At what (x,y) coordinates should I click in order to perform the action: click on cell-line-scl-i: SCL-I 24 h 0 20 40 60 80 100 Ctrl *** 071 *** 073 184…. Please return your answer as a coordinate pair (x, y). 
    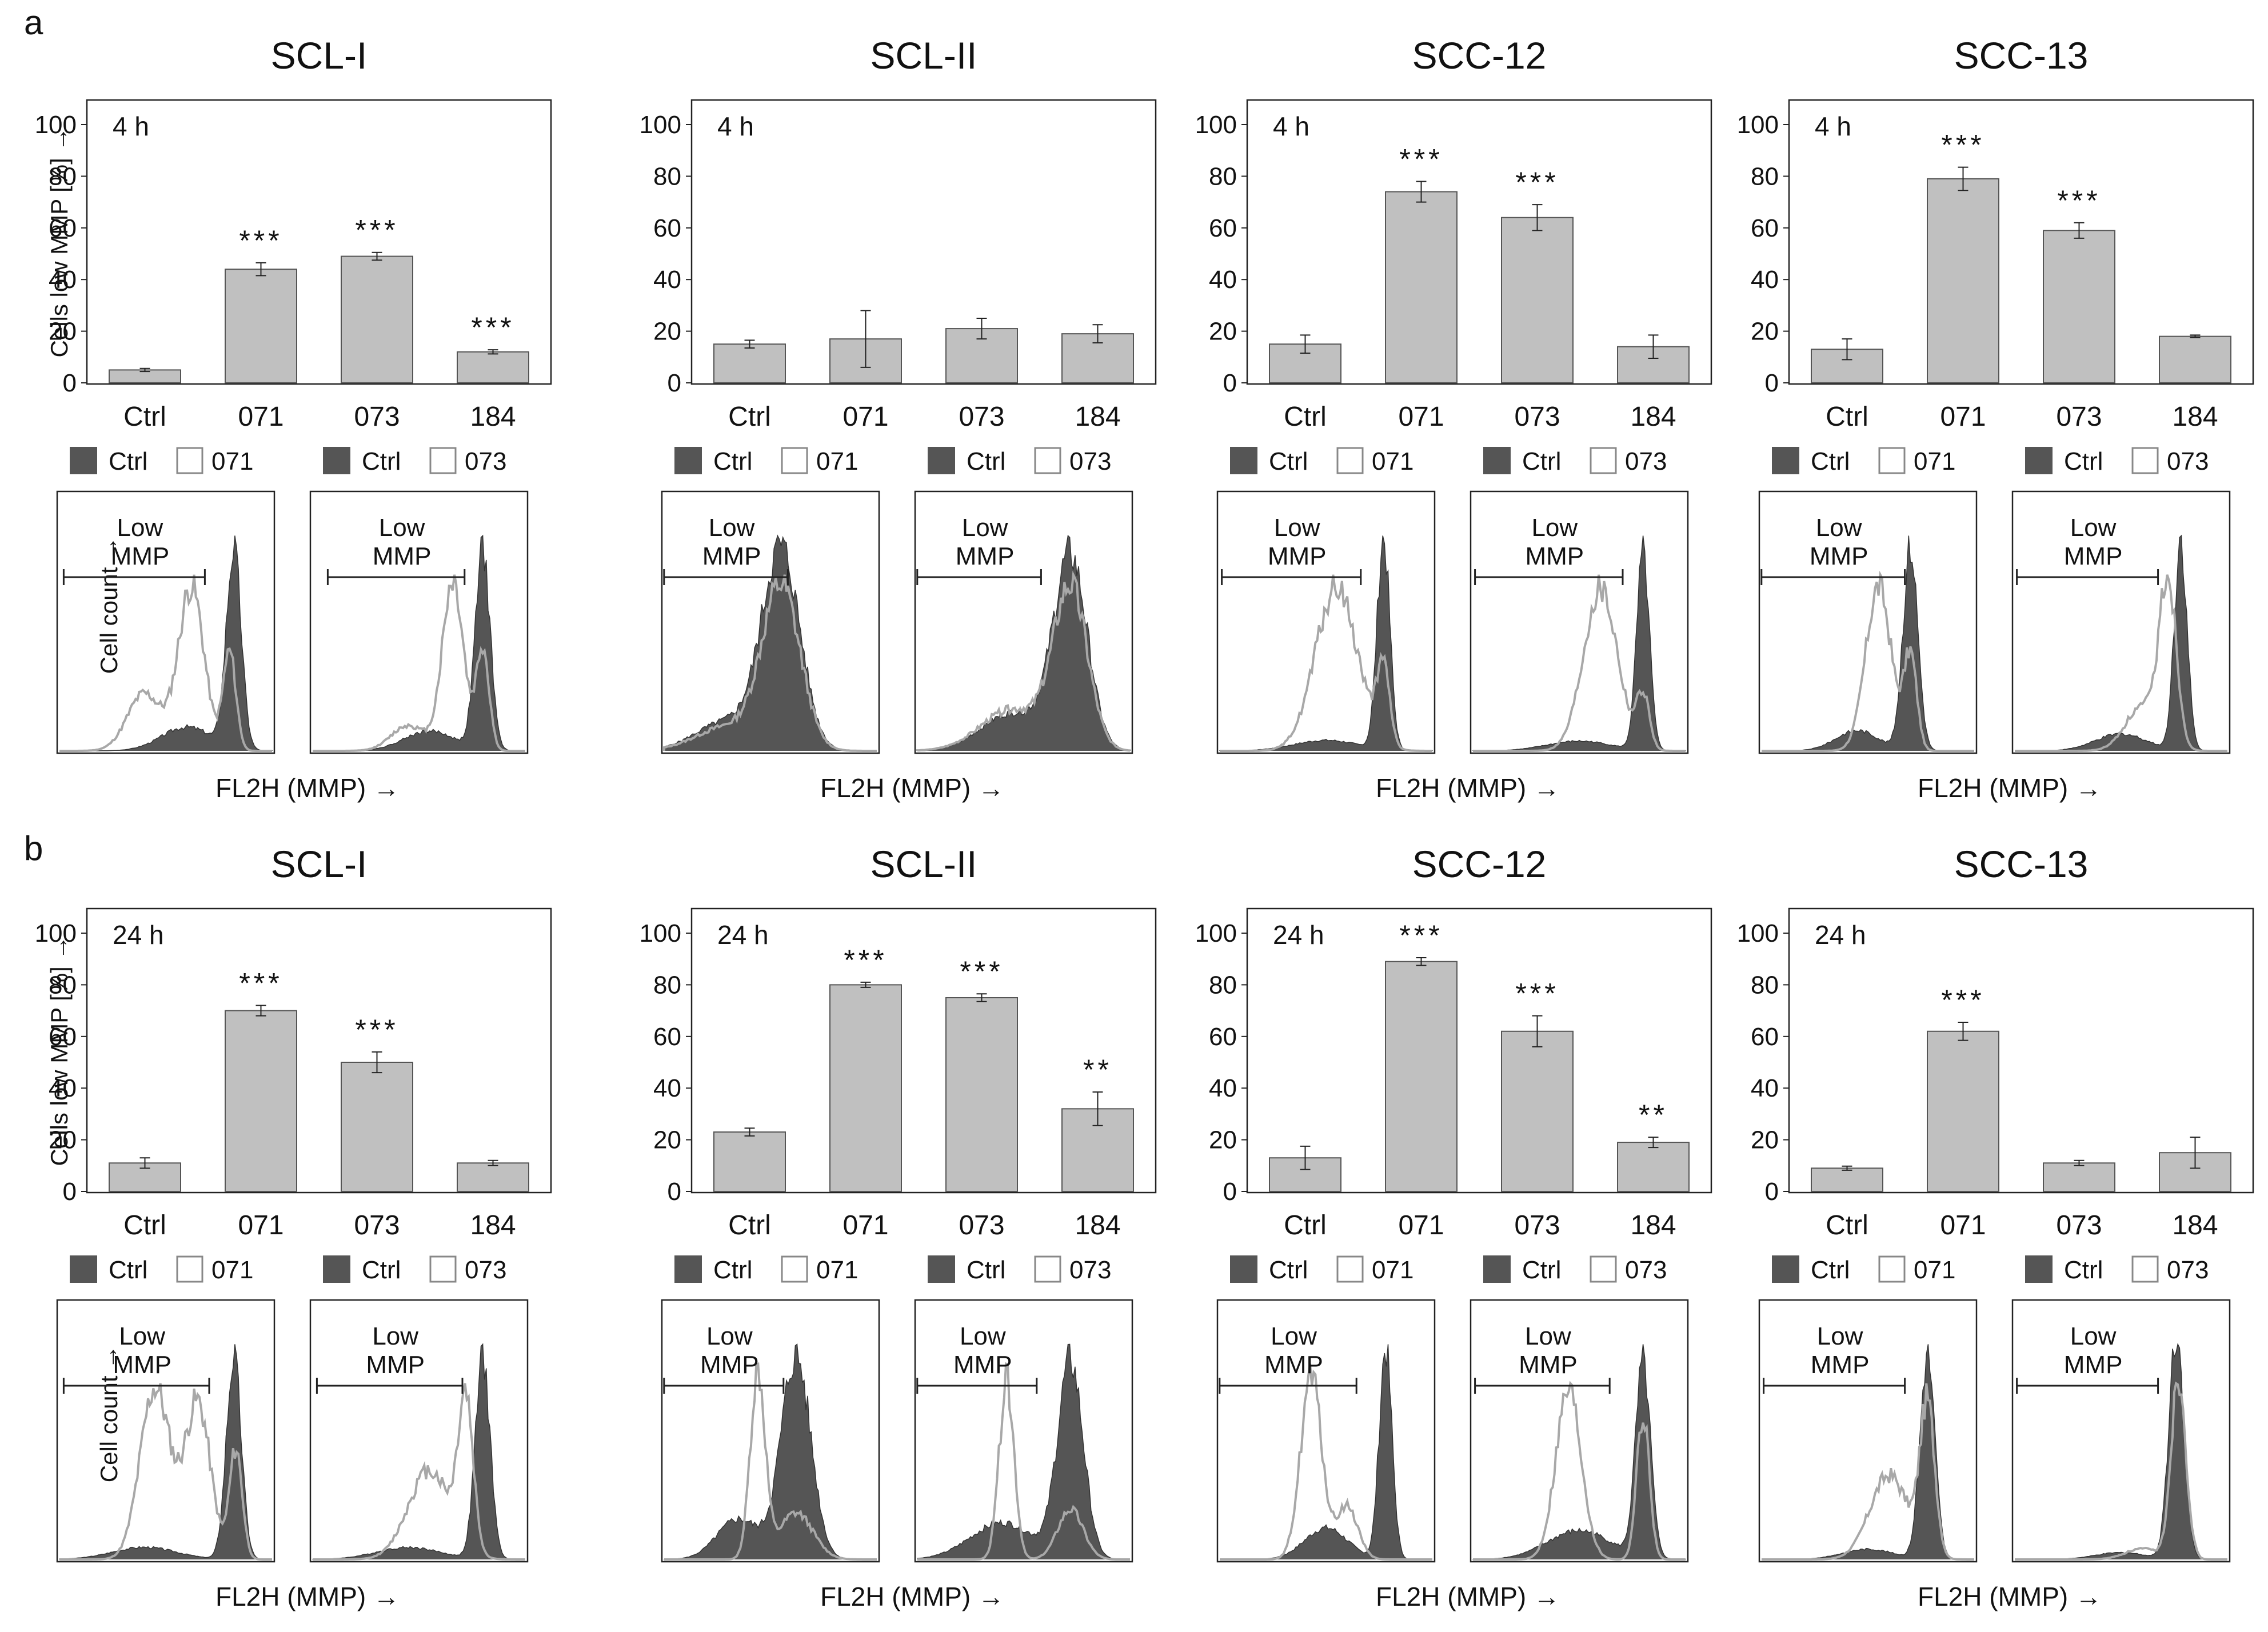
    Looking at the image, I should click on (293, 1227).